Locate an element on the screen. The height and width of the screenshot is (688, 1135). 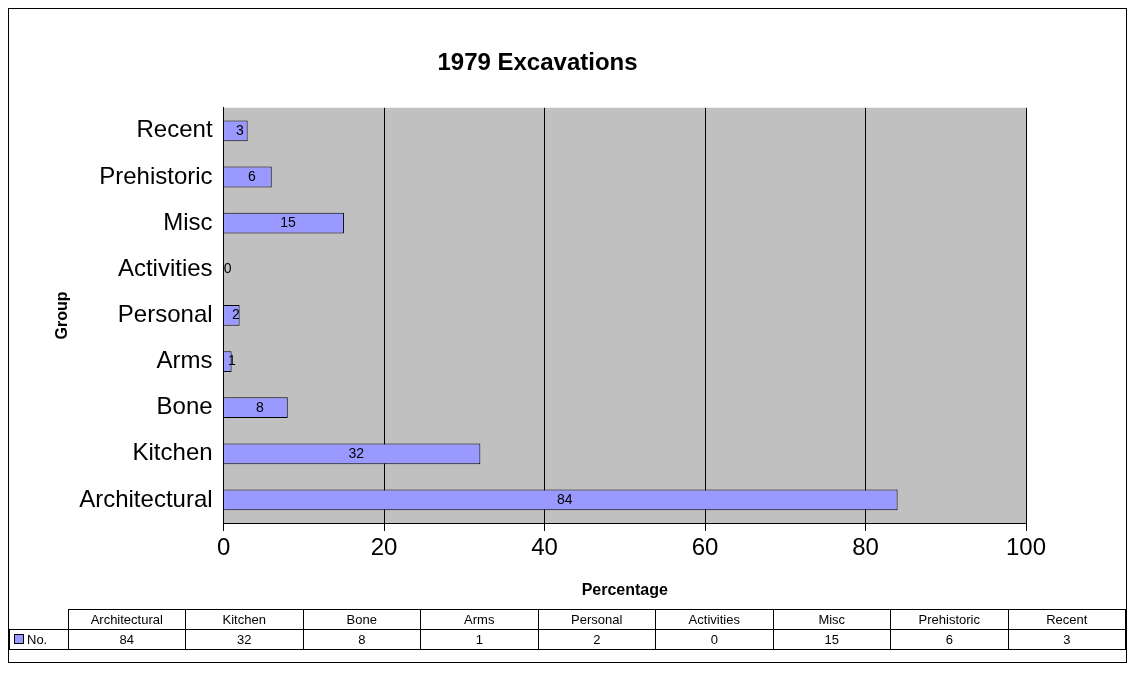
text: 84 is located at coordinates (127, 639).